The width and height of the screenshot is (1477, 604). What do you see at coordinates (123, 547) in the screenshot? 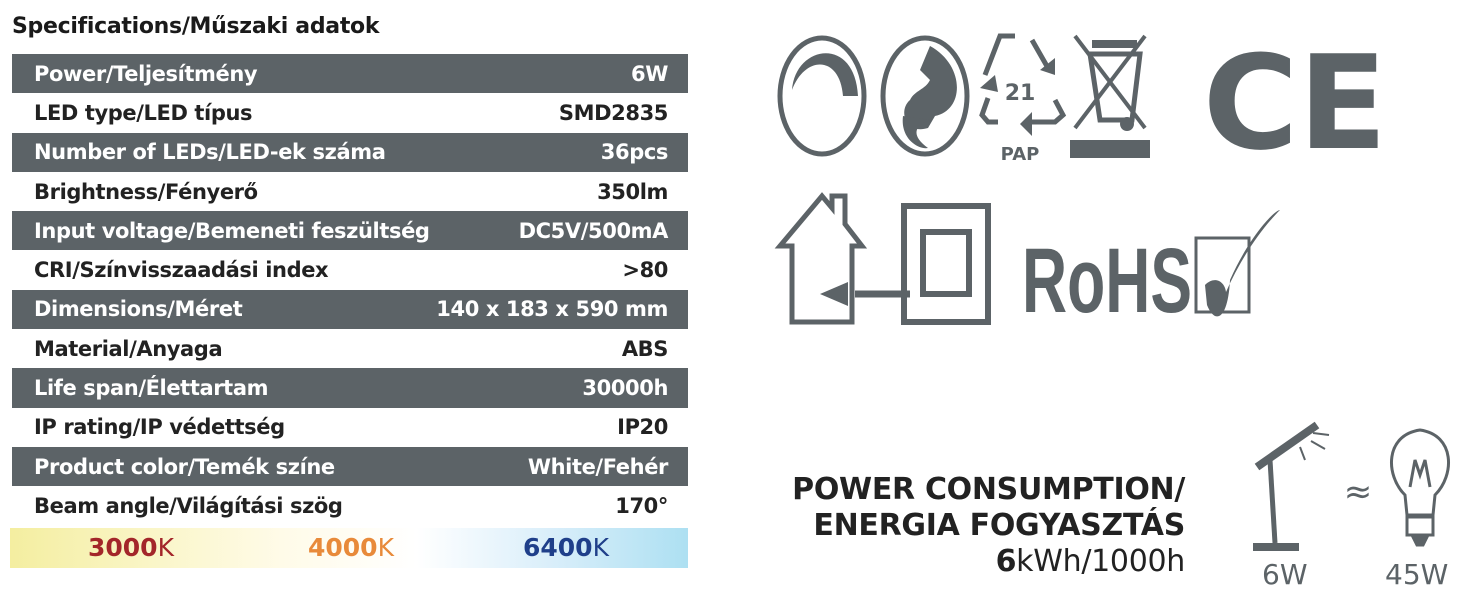
I see `cct-value: 3000` at bounding box center [123, 547].